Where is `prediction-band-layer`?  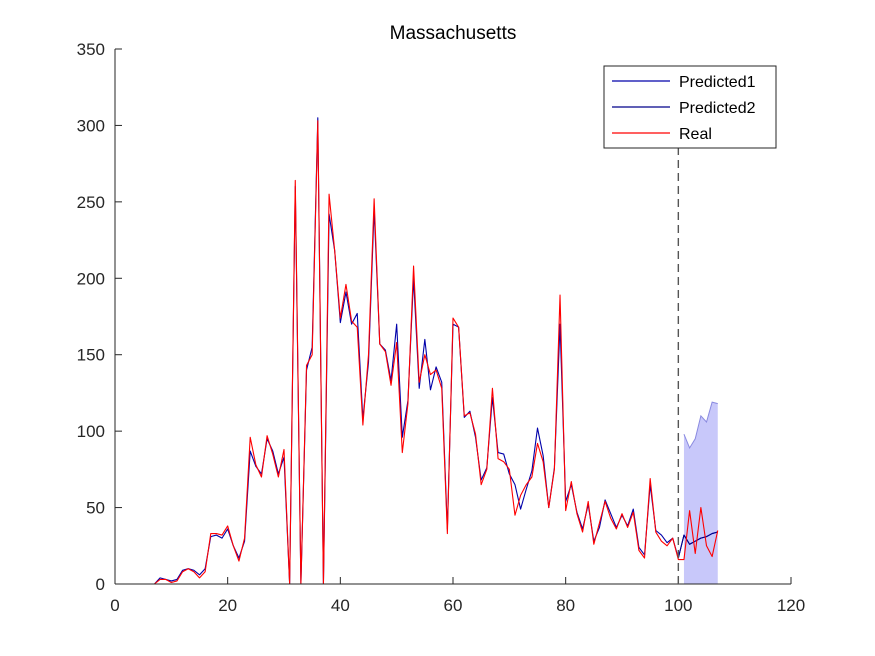 prediction-band-layer is located at coordinates (700, 492).